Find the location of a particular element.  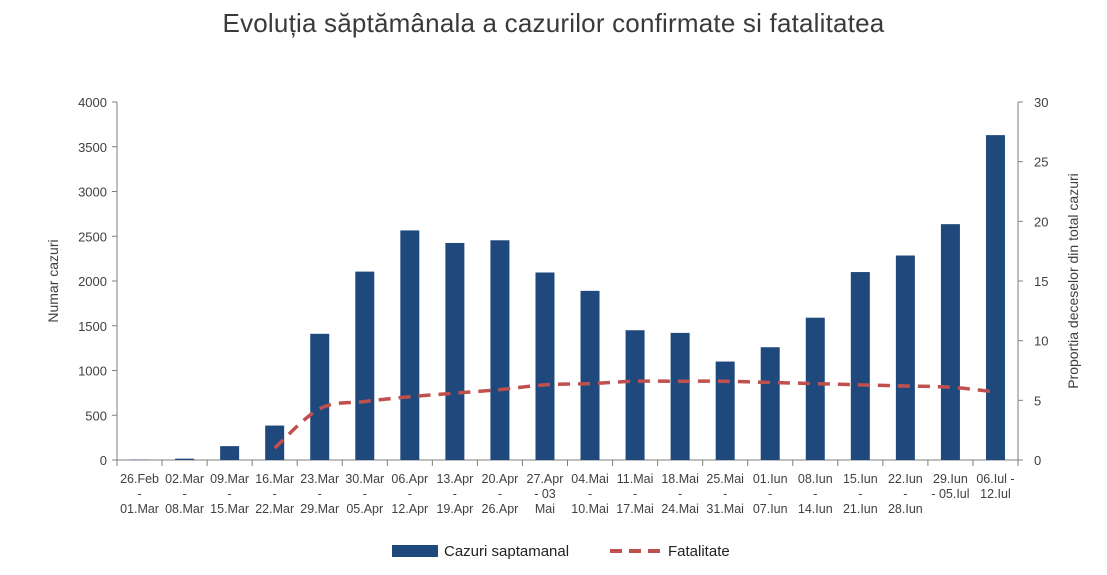

category-label: 26.Apr is located at coordinates (500, 509).